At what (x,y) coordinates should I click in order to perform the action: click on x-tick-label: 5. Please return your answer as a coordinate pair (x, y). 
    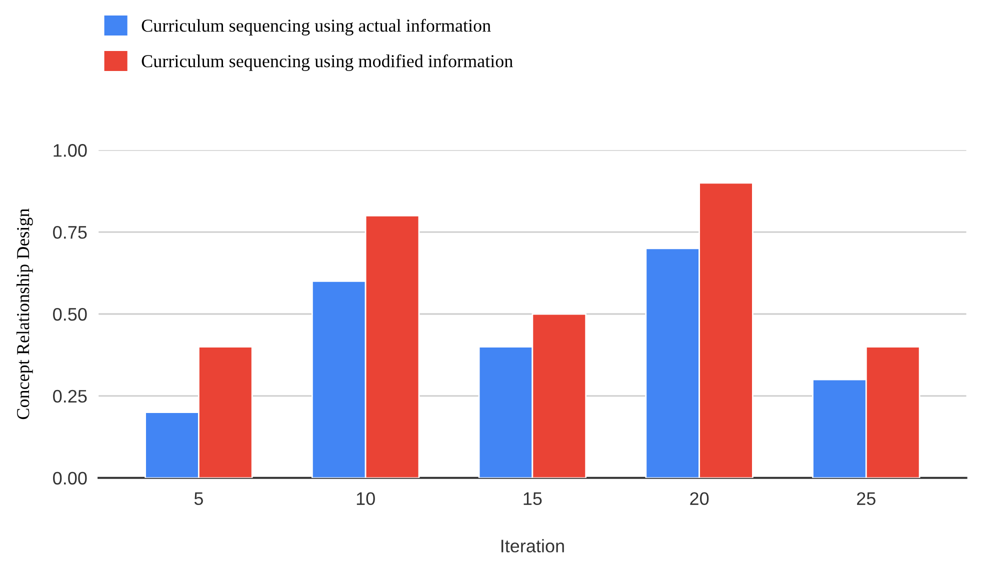
    Looking at the image, I should click on (198, 499).